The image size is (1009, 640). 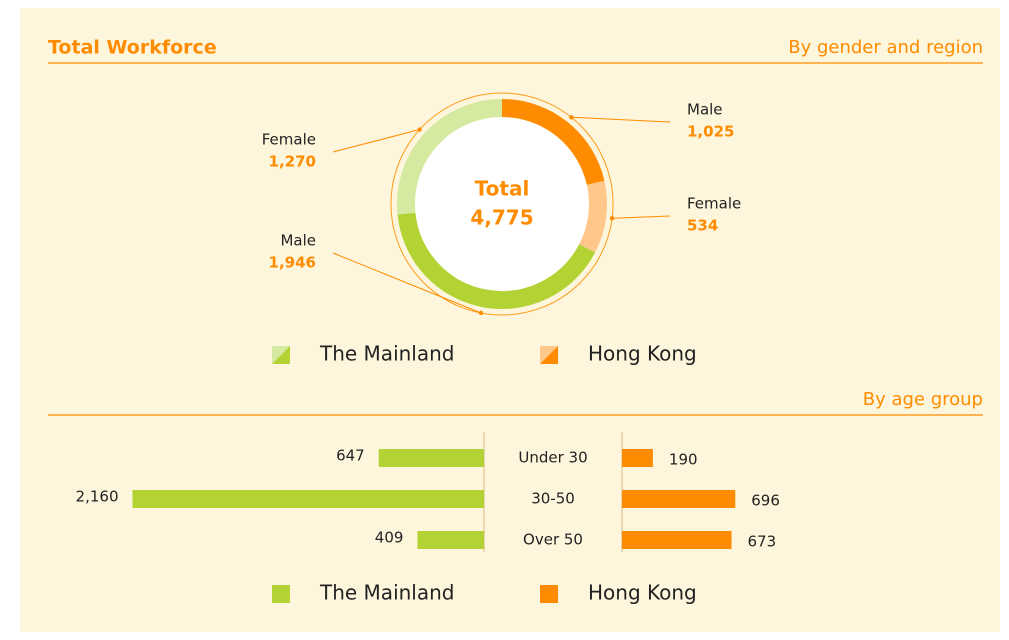 I want to click on subtitle: By gender and region, so click(x=885, y=47).